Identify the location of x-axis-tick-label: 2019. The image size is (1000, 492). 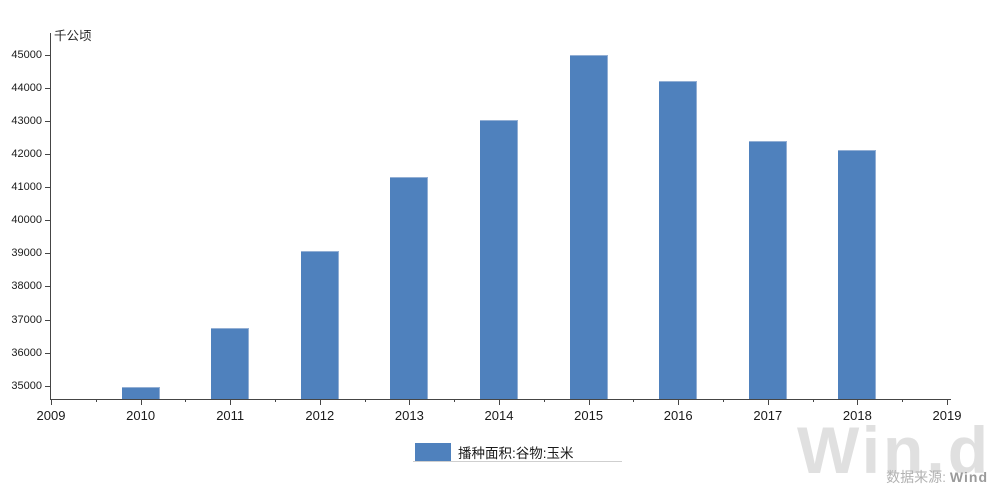
(947, 415).